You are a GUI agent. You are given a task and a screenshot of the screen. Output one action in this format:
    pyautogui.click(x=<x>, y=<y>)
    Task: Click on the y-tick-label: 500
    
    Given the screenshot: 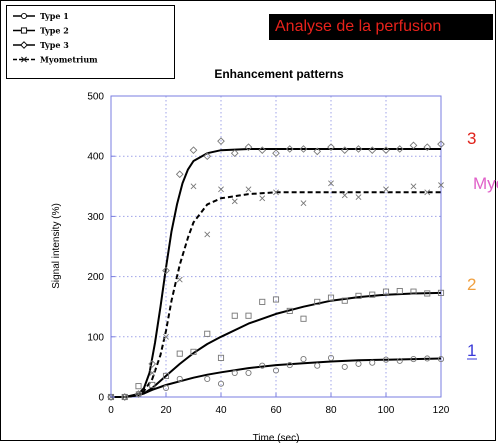 What is the action you would take?
    pyautogui.click(x=95, y=97)
    